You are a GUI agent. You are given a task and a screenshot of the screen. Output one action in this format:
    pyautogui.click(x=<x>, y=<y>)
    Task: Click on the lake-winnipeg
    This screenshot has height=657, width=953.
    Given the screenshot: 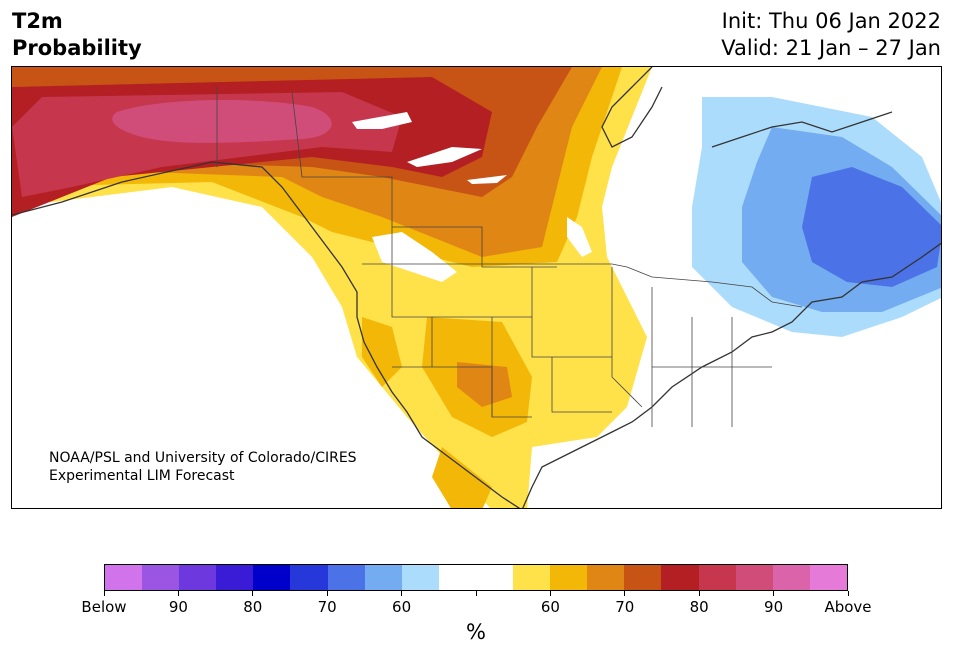 What is the action you would take?
    pyautogui.click(x=579, y=237)
    